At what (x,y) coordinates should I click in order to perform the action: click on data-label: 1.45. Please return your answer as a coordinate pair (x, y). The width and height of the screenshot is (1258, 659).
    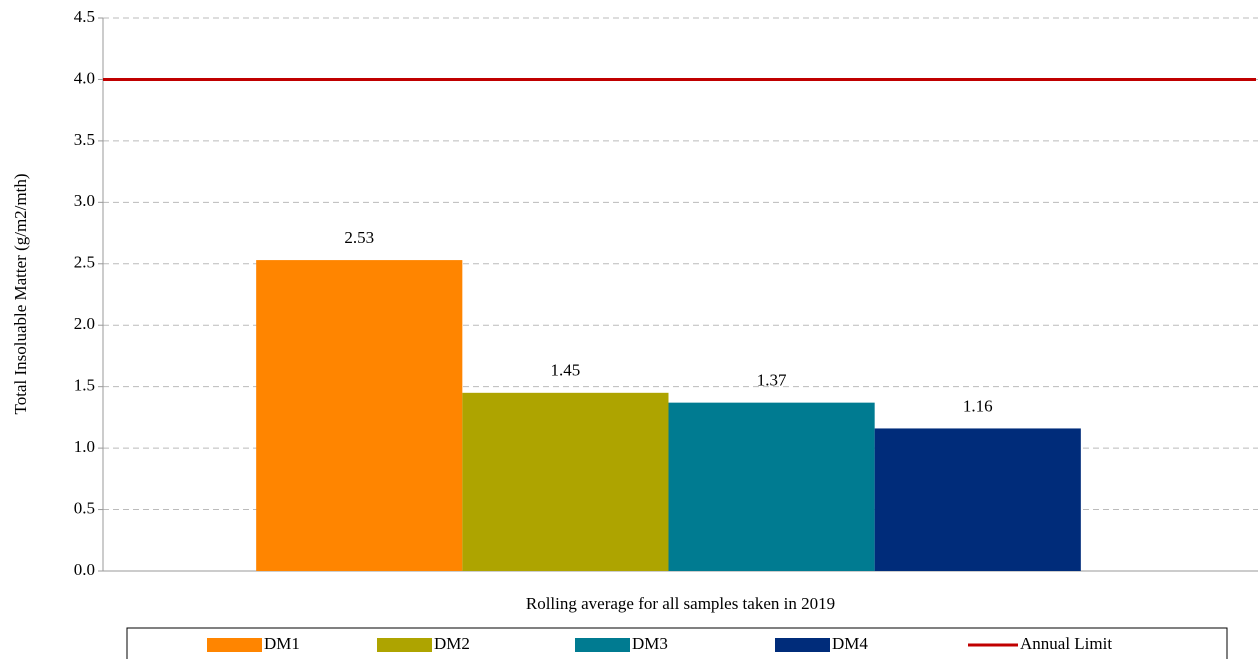
    Looking at the image, I should click on (566, 370).